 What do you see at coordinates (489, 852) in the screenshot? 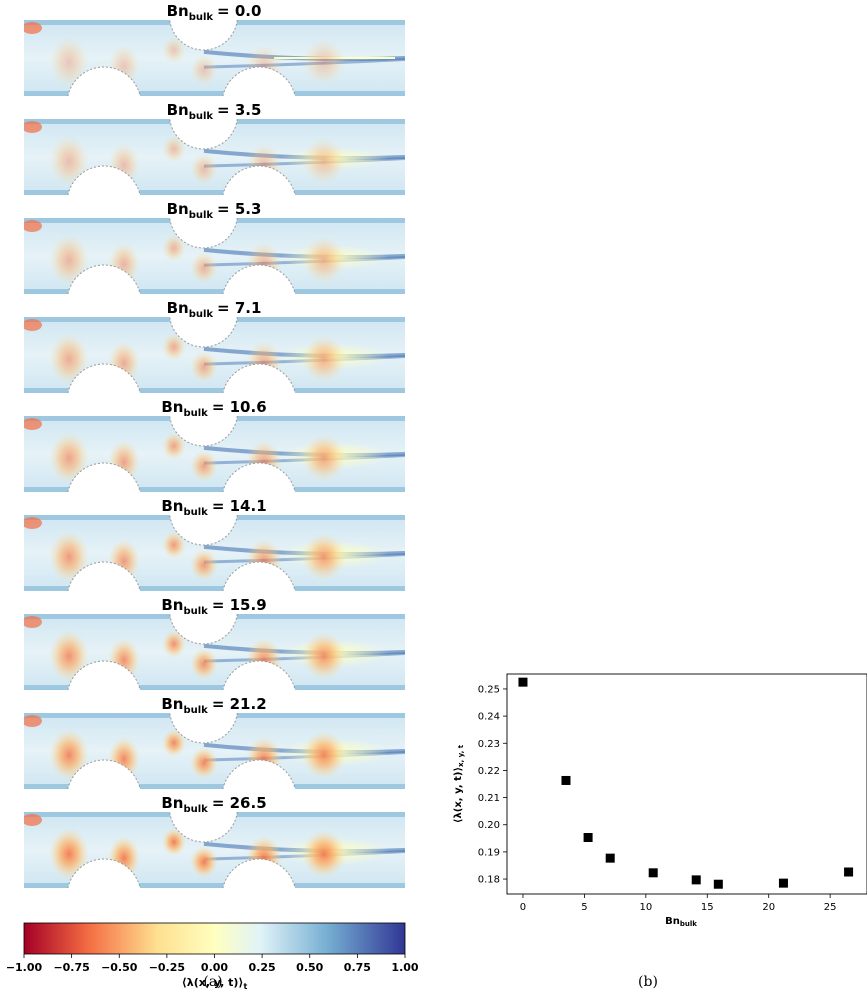
I see `y-tick-label: 0.19` at bounding box center [489, 852].